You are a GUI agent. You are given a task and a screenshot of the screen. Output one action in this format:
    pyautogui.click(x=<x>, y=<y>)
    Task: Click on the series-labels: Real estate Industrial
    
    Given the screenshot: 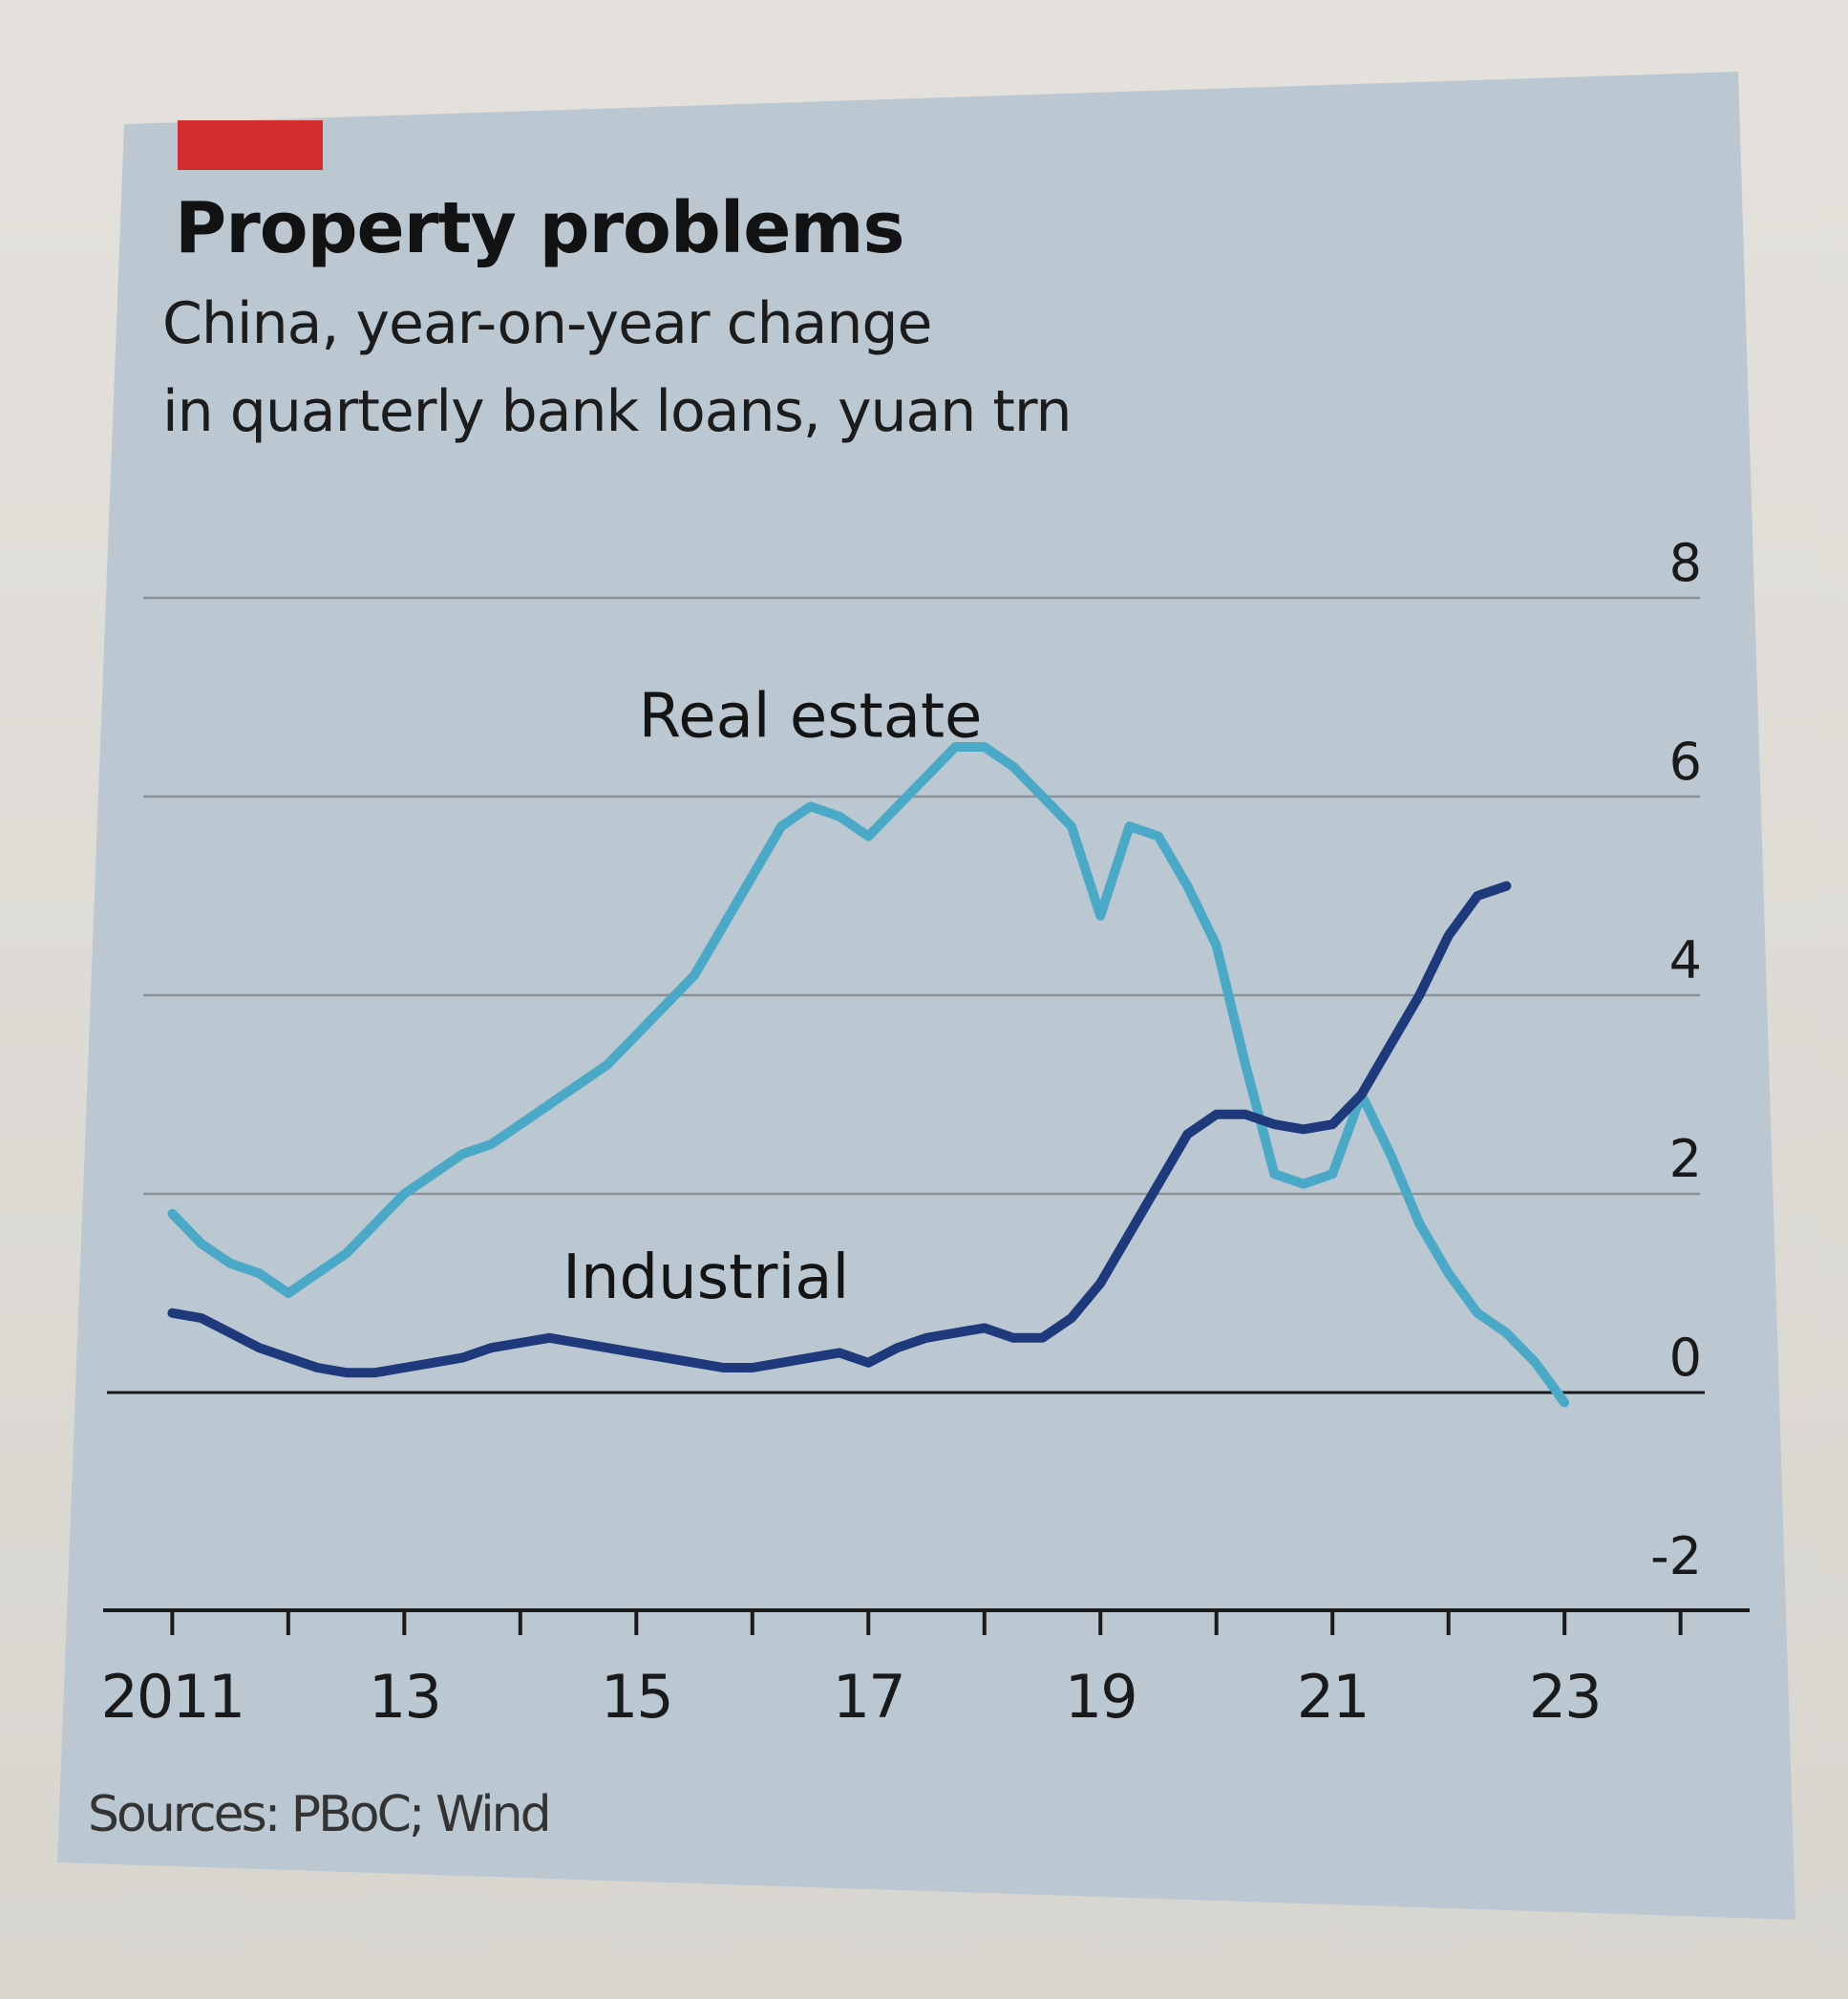 What is the action you would take?
    pyautogui.click(x=772, y=998)
    